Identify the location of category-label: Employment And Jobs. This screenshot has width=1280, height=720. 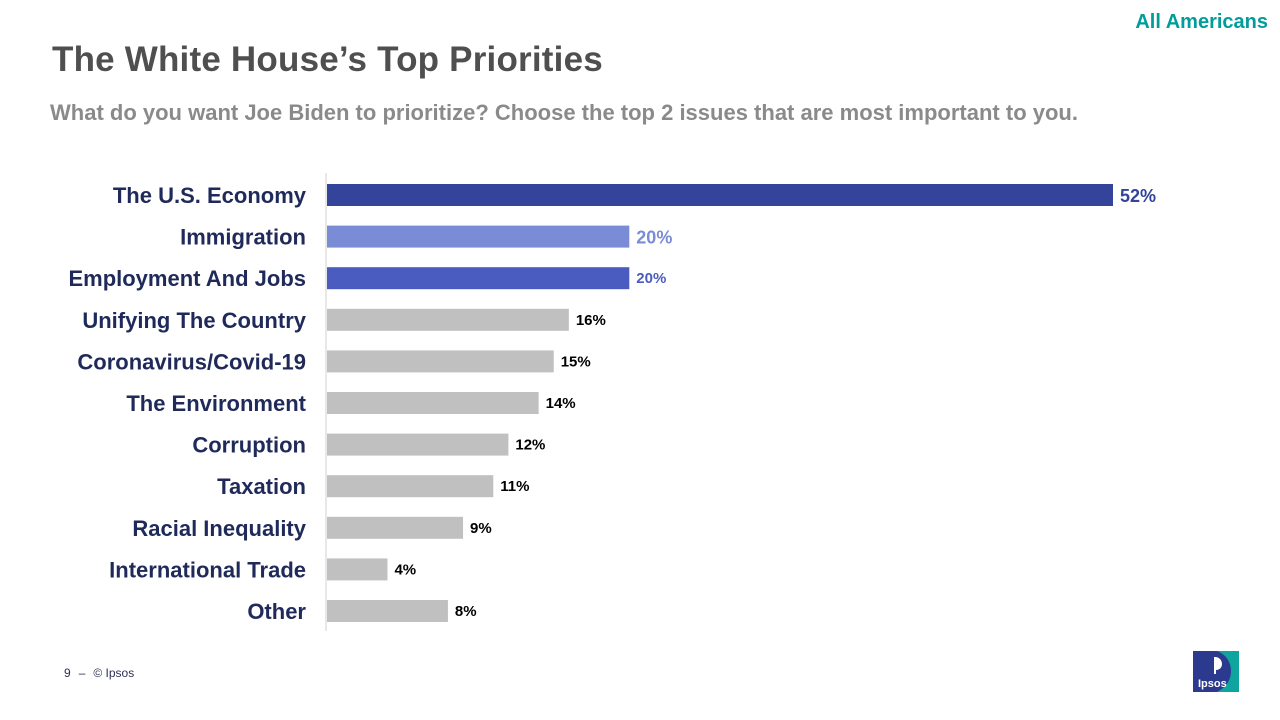
(187, 278).